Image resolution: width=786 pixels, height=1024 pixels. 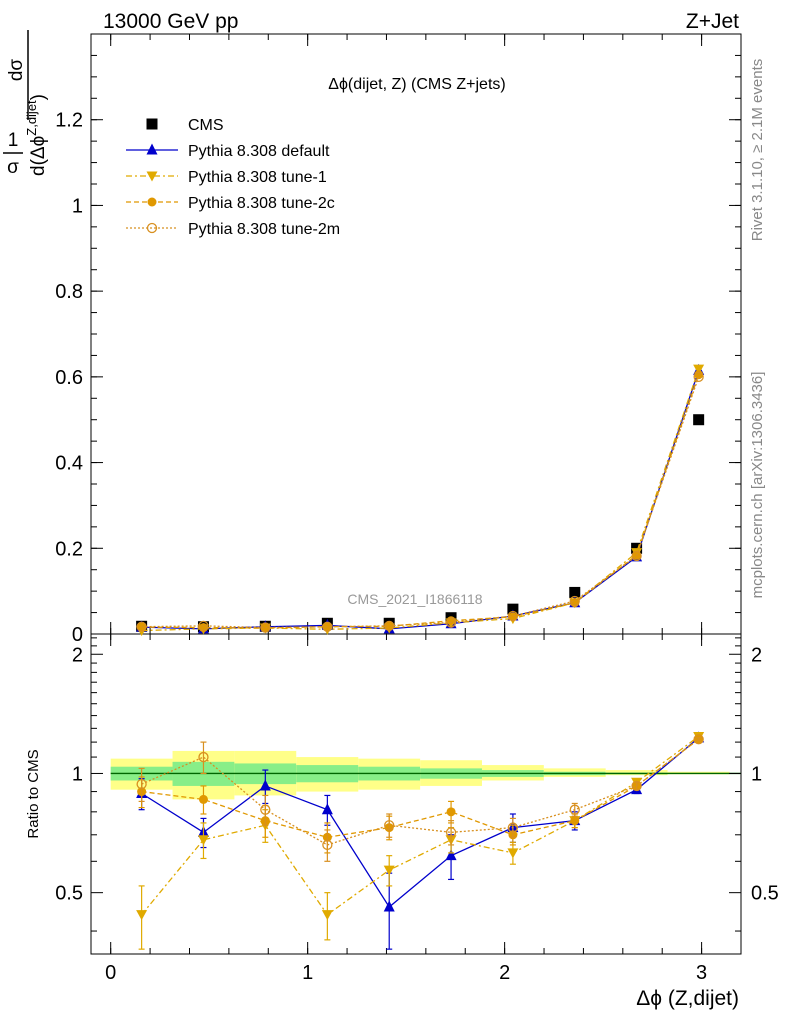 What do you see at coordinates (77, 206) in the screenshot?
I see `main-ytick-label: 1` at bounding box center [77, 206].